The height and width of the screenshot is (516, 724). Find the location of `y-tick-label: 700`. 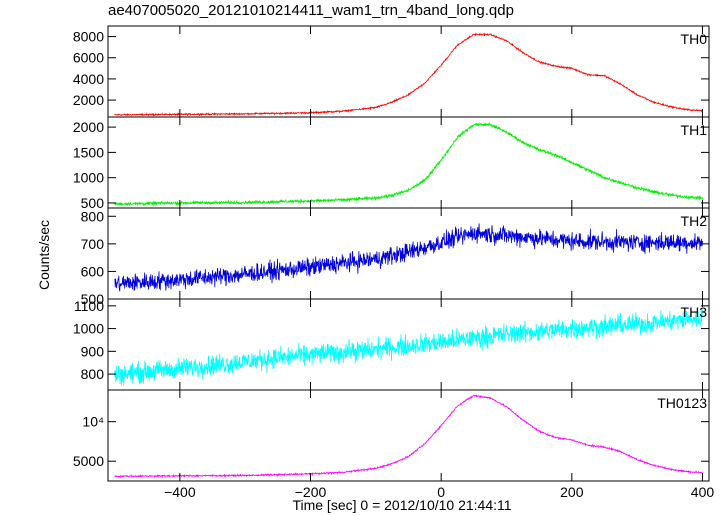

y-tick-label: 700 is located at coordinates (93, 244).